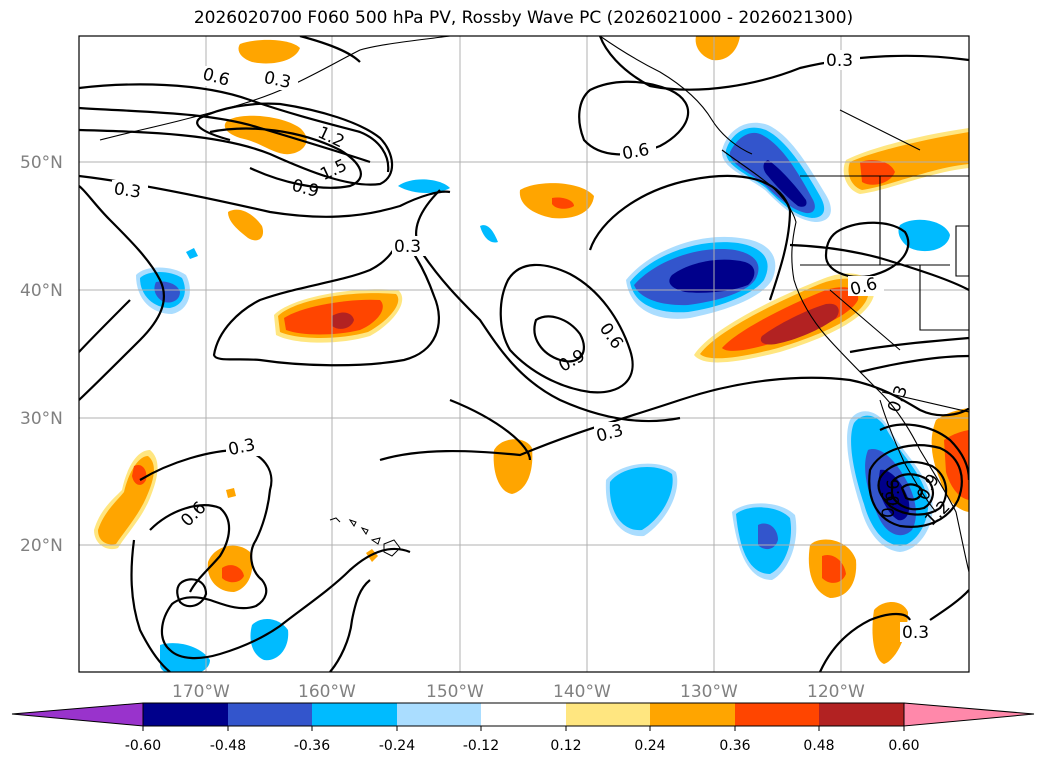  Describe the element at coordinates (143, 746) in the screenshot. I see `colorbar-tick-label: -0.60` at that location.